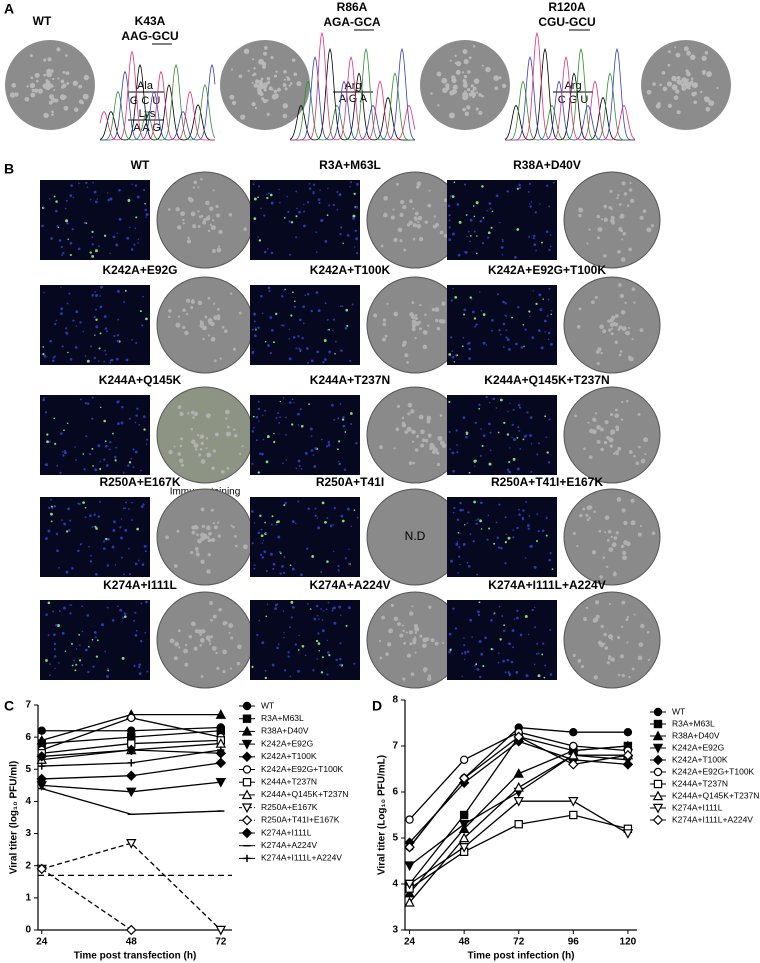 This screenshot has height=963, width=760. What do you see at coordinates (415, 536) in the screenshot?
I see `note: N.D` at bounding box center [415, 536].